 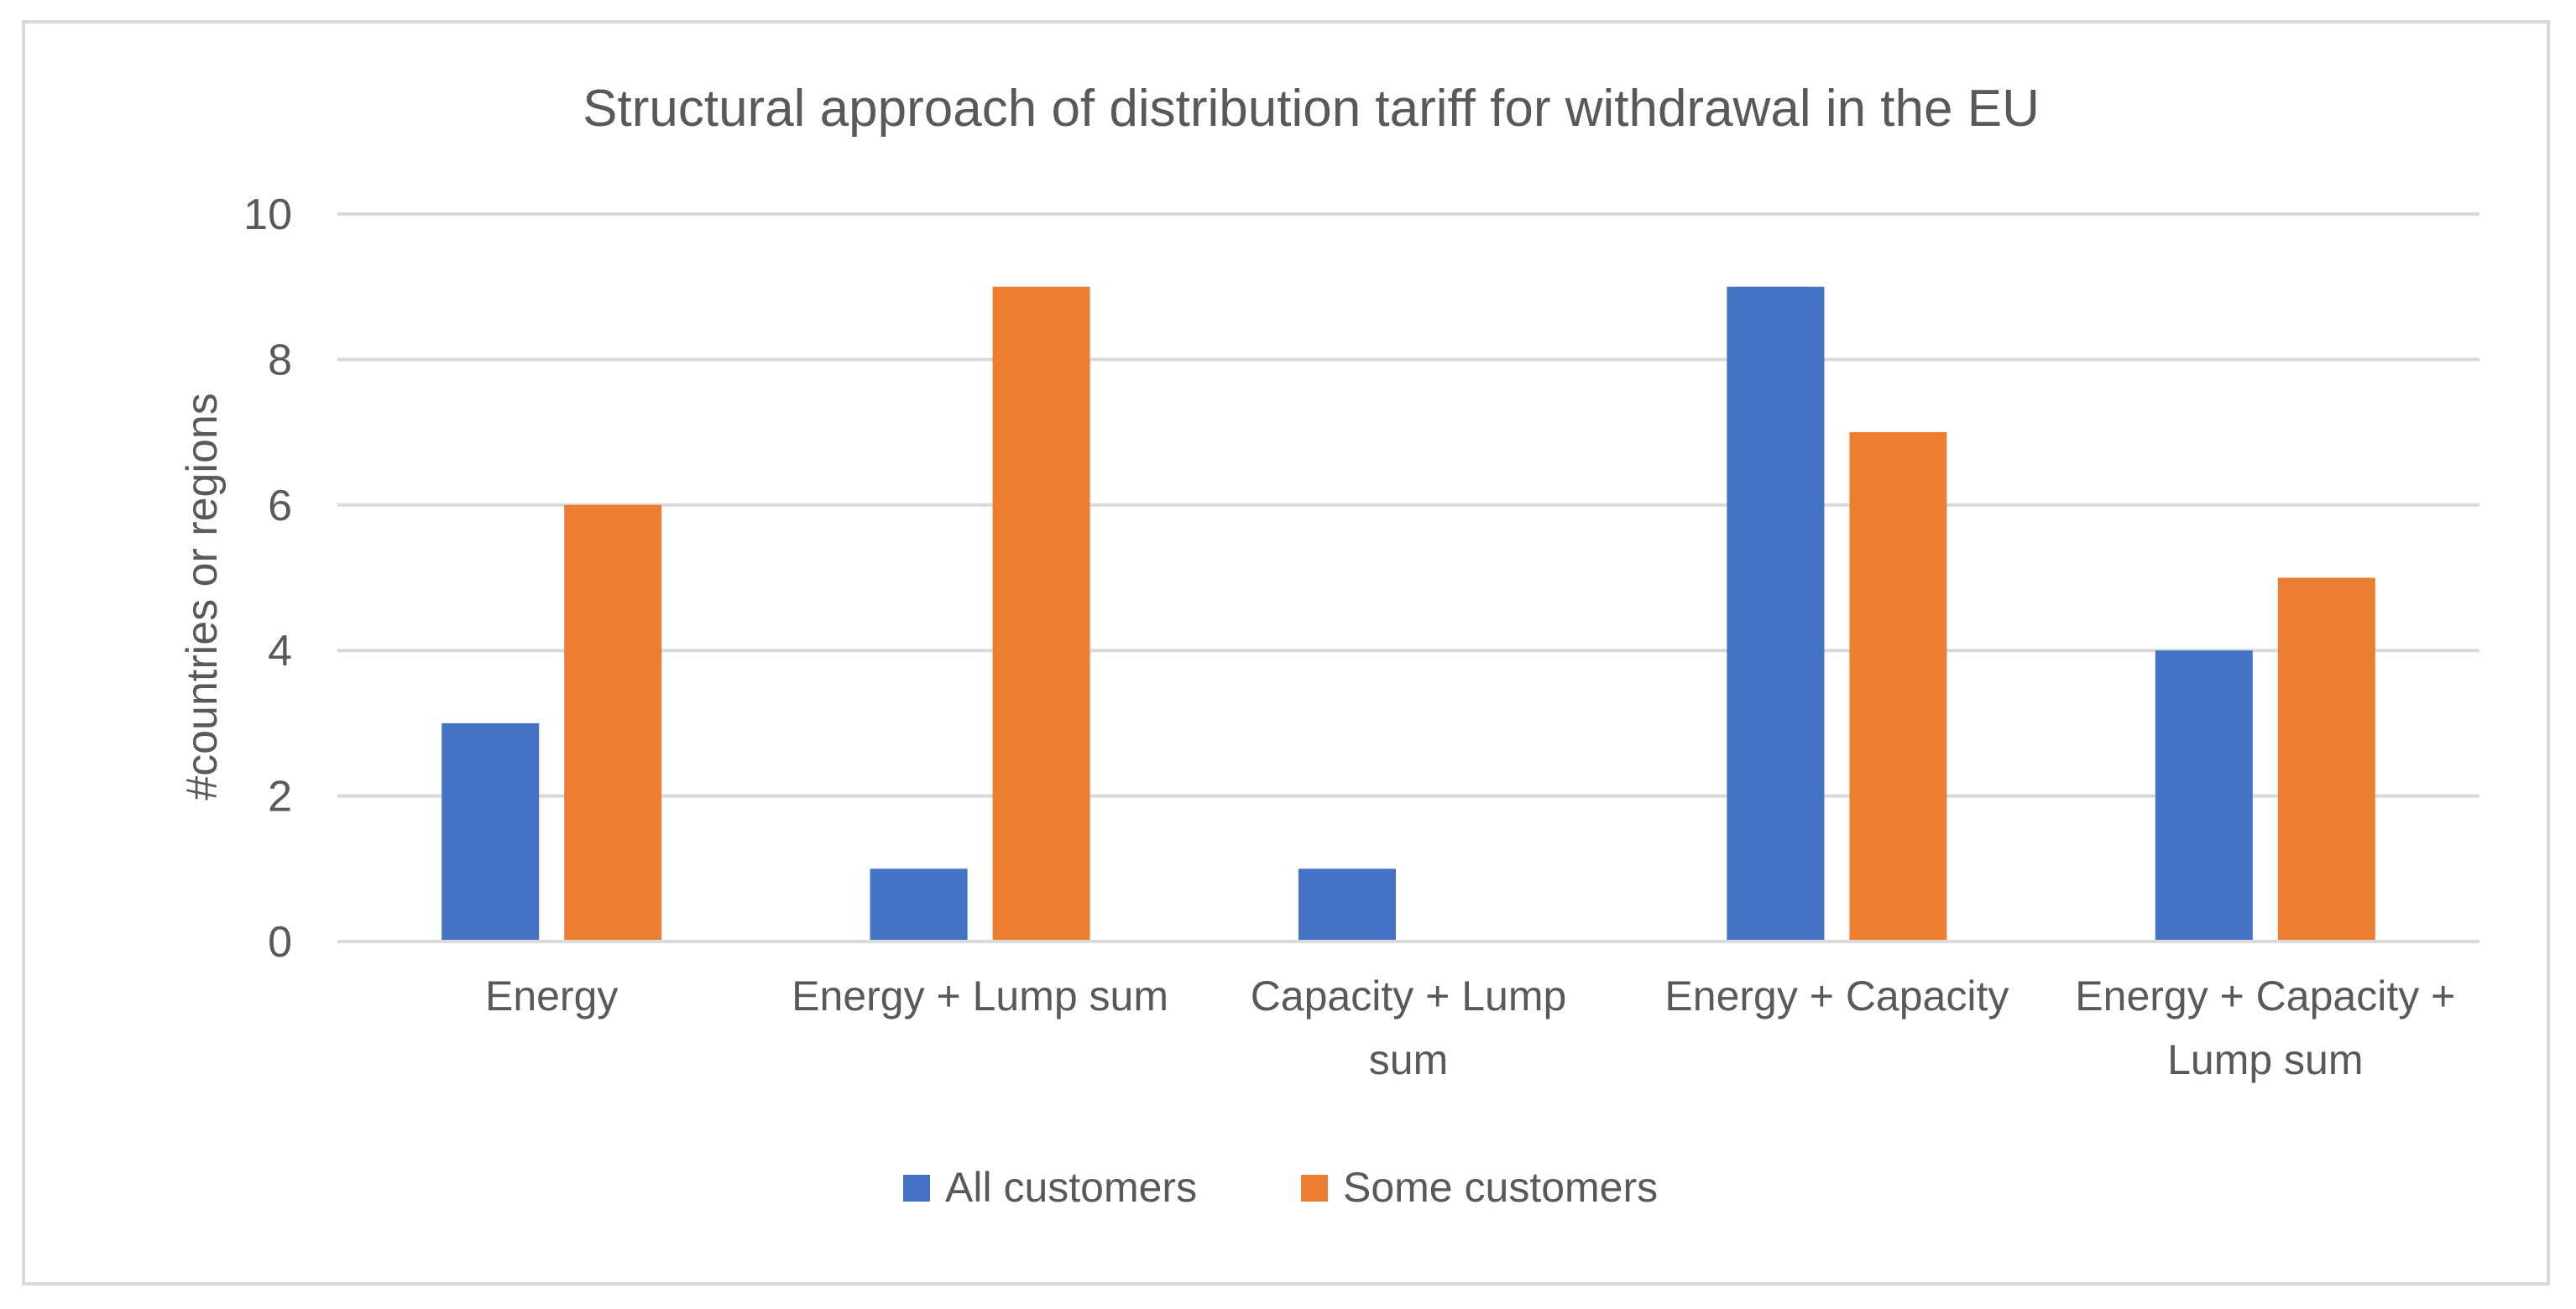 I want to click on y-tick-label: 8, so click(x=280, y=360).